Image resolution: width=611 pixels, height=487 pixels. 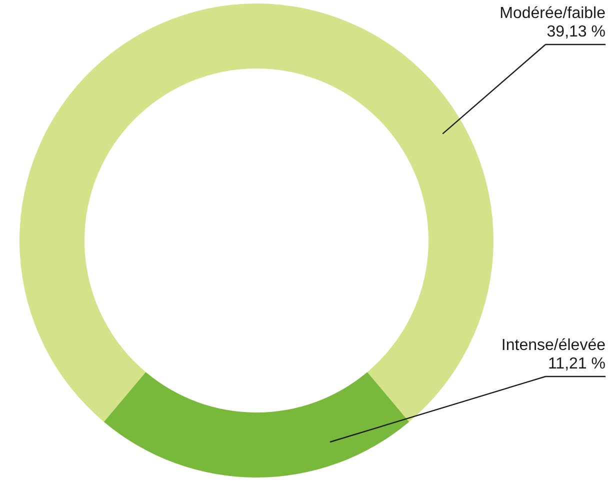 What do you see at coordinates (576, 32) in the screenshot?
I see `data-label: 39,13 %` at bounding box center [576, 32].